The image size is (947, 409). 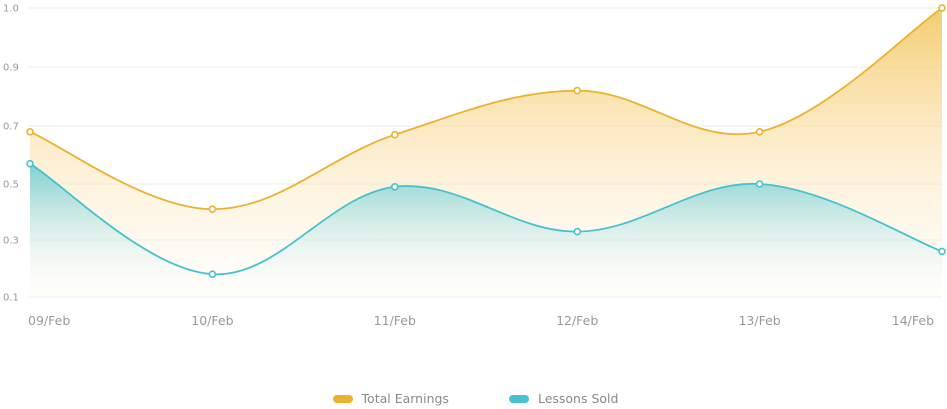 What do you see at coordinates (11, 127) in the screenshot?
I see `y-tick-label: 0.7` at bounding box center [11, 127].